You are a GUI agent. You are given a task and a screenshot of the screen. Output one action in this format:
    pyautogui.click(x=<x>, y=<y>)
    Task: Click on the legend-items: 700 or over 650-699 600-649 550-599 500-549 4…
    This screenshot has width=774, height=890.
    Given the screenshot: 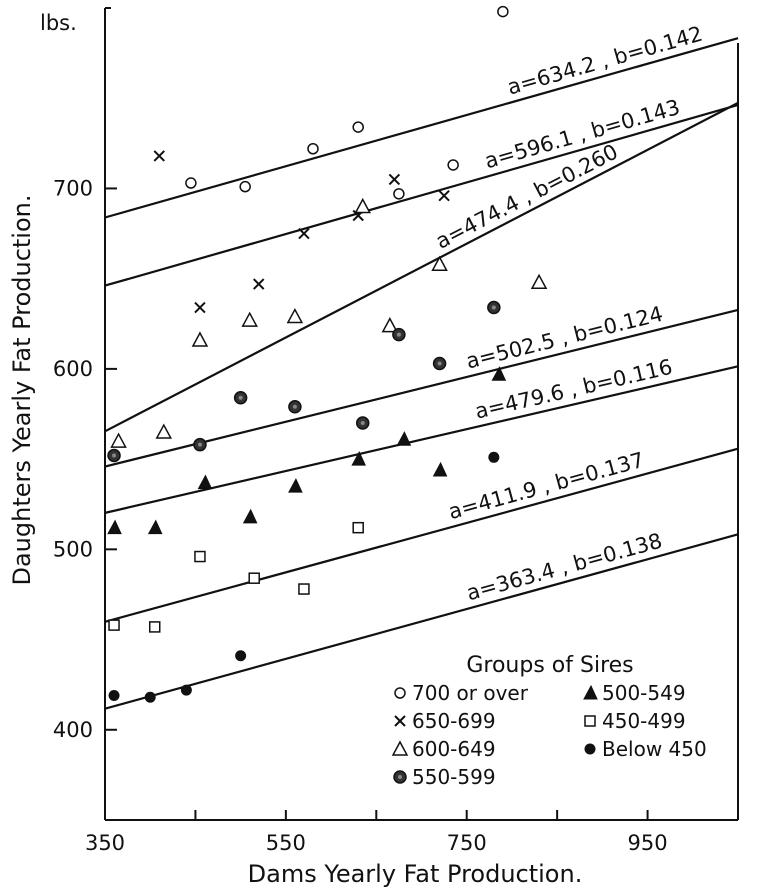 What is the action you would take?
    pyautogui.click(x=549, y=735)
    